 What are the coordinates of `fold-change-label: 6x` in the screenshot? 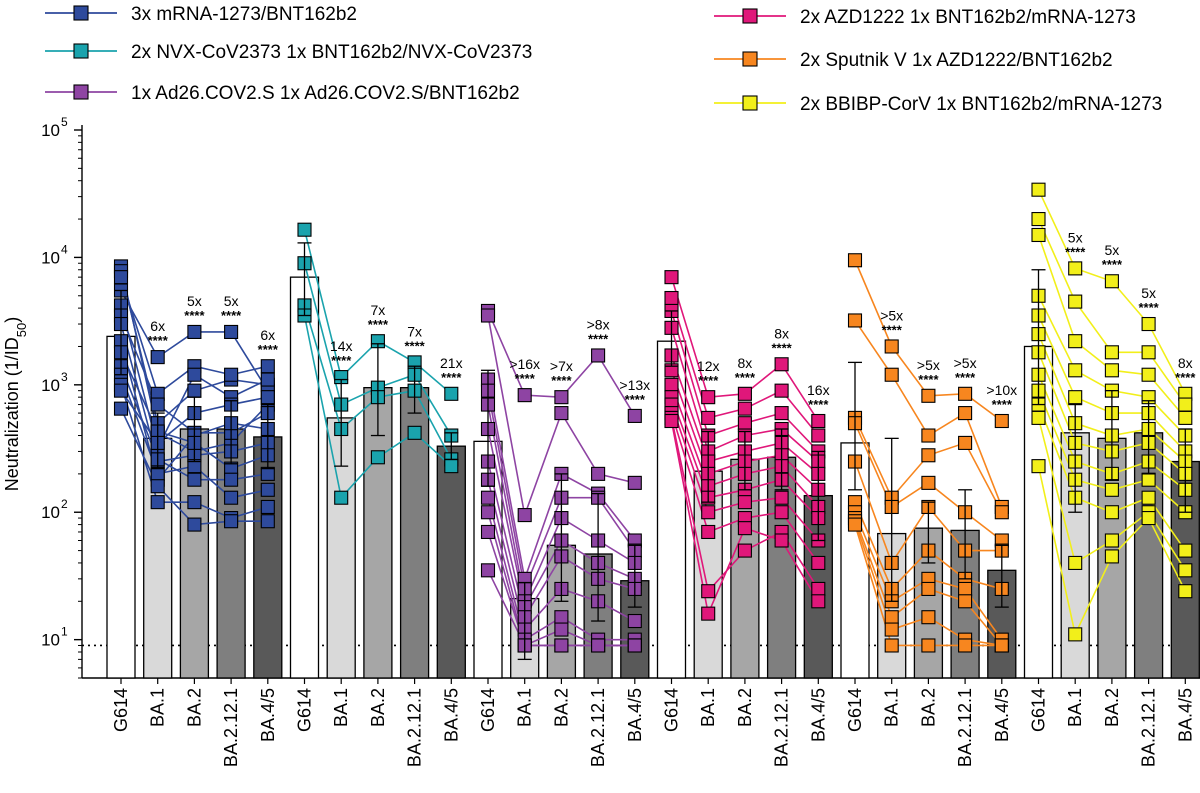 It's located at (157, 326).